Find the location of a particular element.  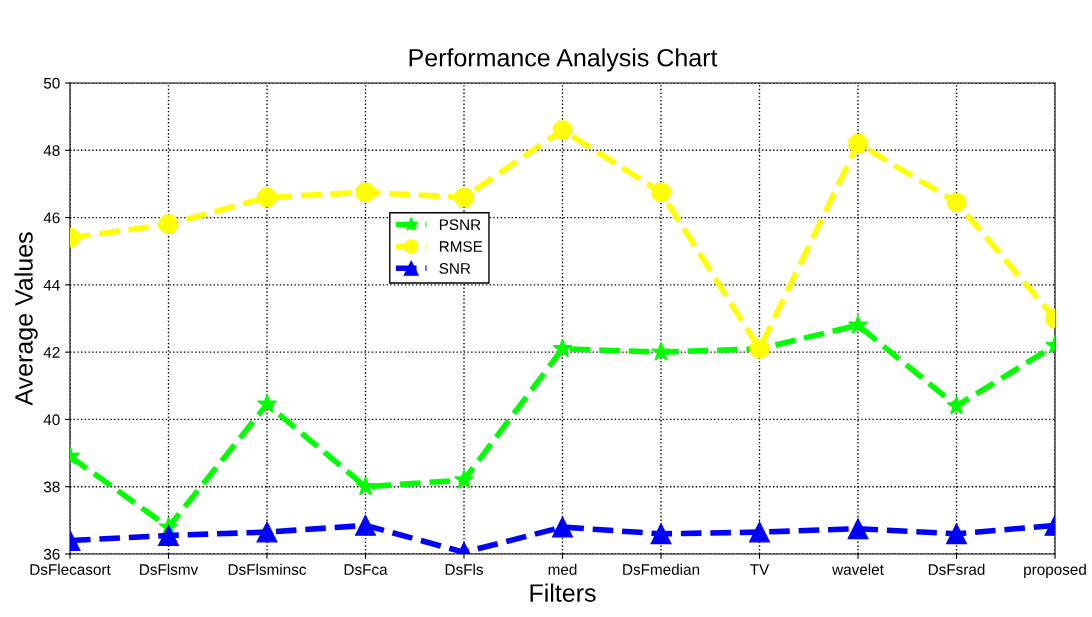

legend-label: SNR is located at coordinates (455, 268).